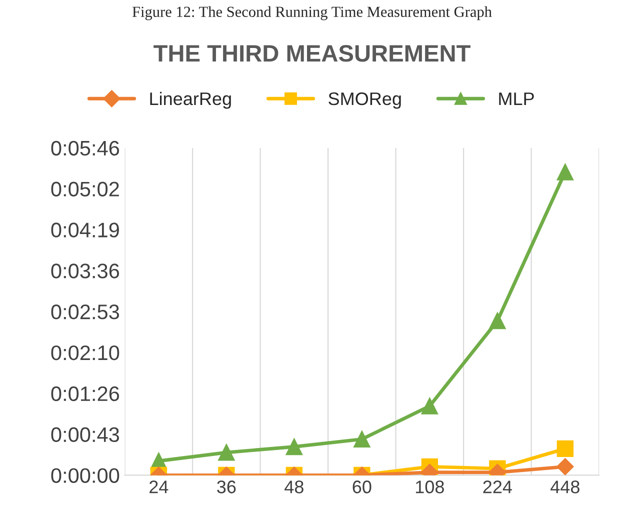 The image size is (624, 528). What do you see at coordinates (364, 100) in the screenshot?
I see `legend-label: SMOReg` at bounding box center [364, 100].